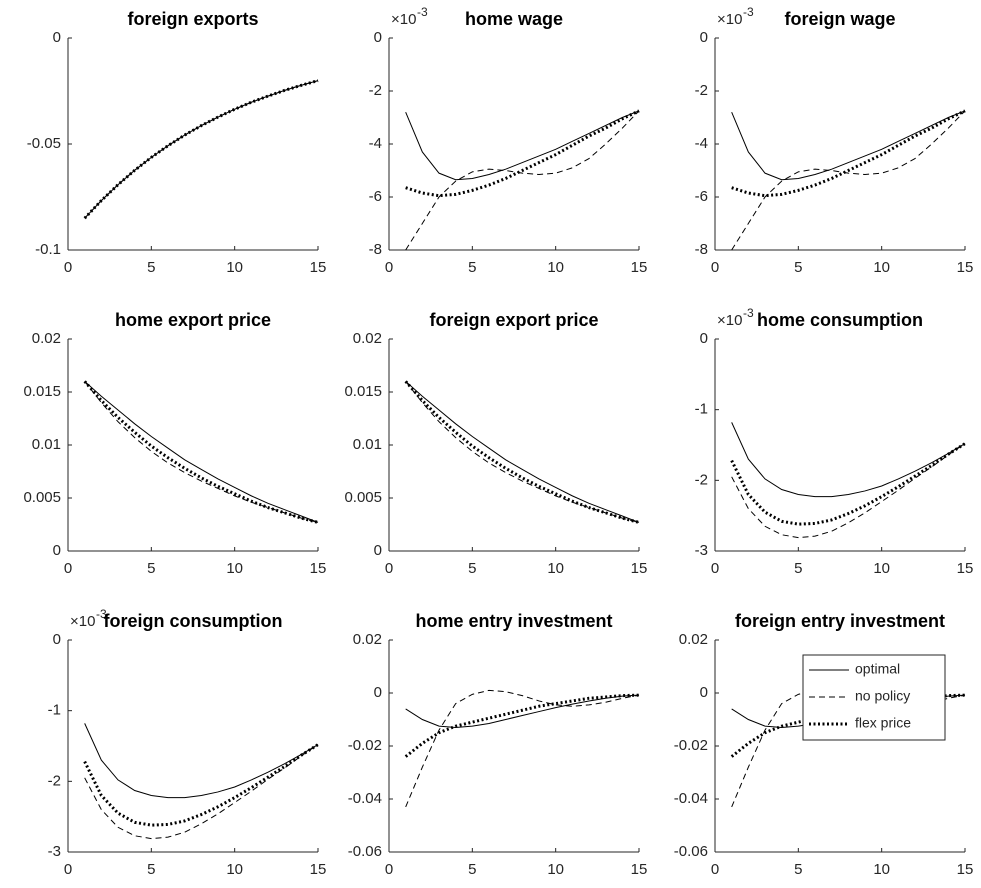  Describe the element at coordinates (375, 249) in the screenshot. I see `y-tick-label: -8` at that location.